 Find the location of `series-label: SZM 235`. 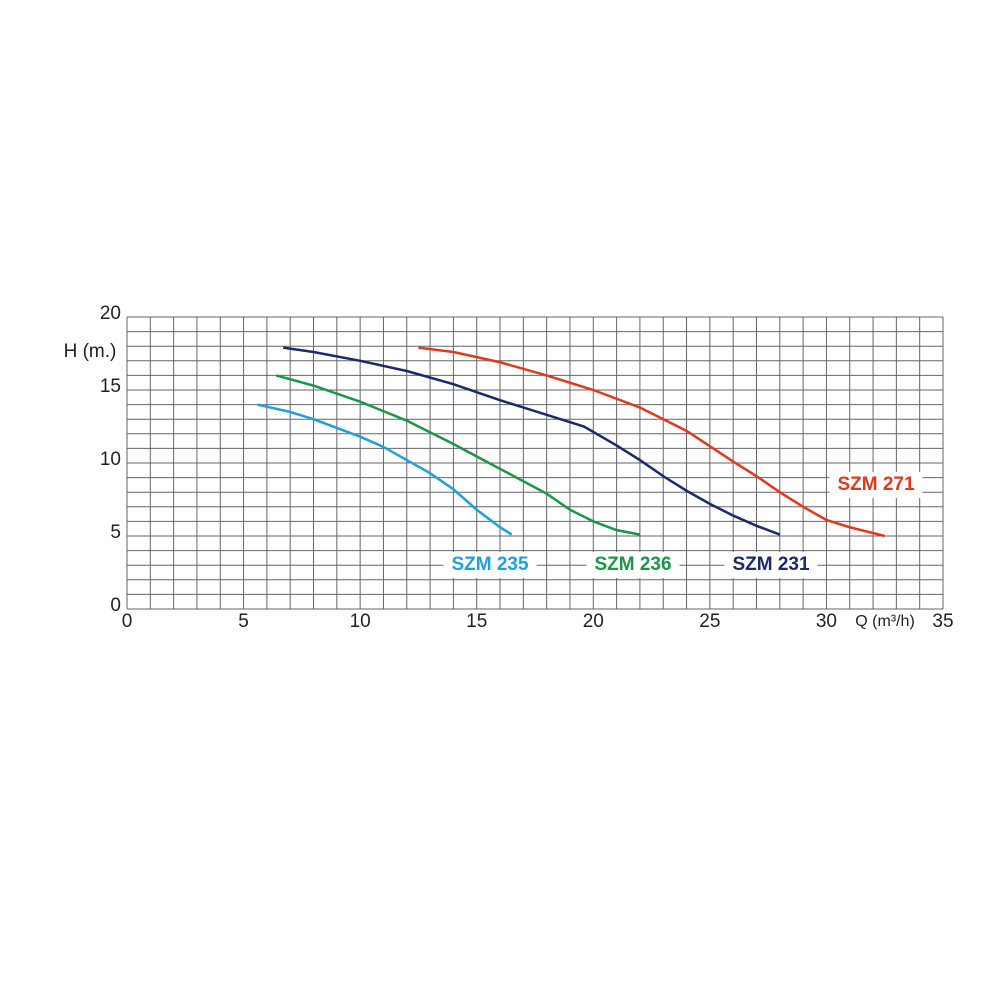

series-label: SZM 235 is located at coordinates (490, 564).